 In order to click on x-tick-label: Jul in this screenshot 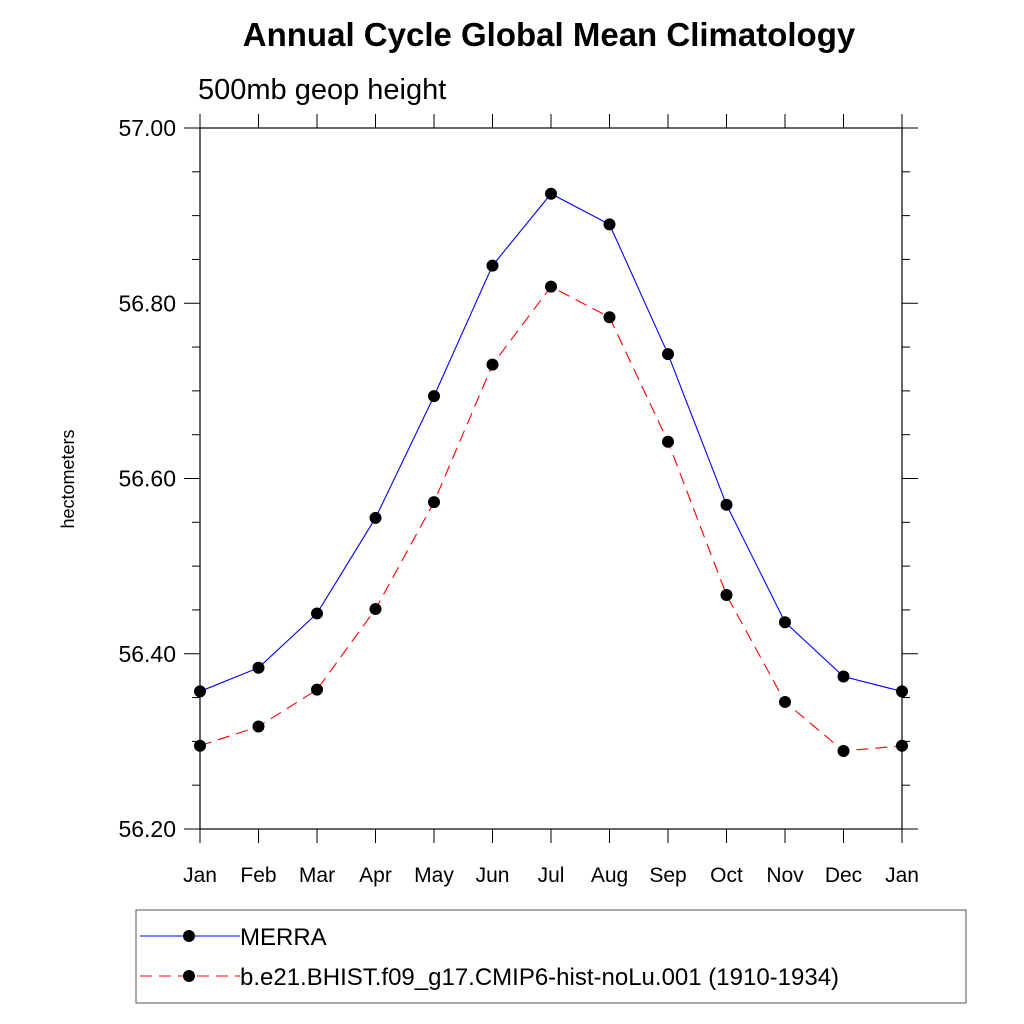, I will do `click(551, 875)`.